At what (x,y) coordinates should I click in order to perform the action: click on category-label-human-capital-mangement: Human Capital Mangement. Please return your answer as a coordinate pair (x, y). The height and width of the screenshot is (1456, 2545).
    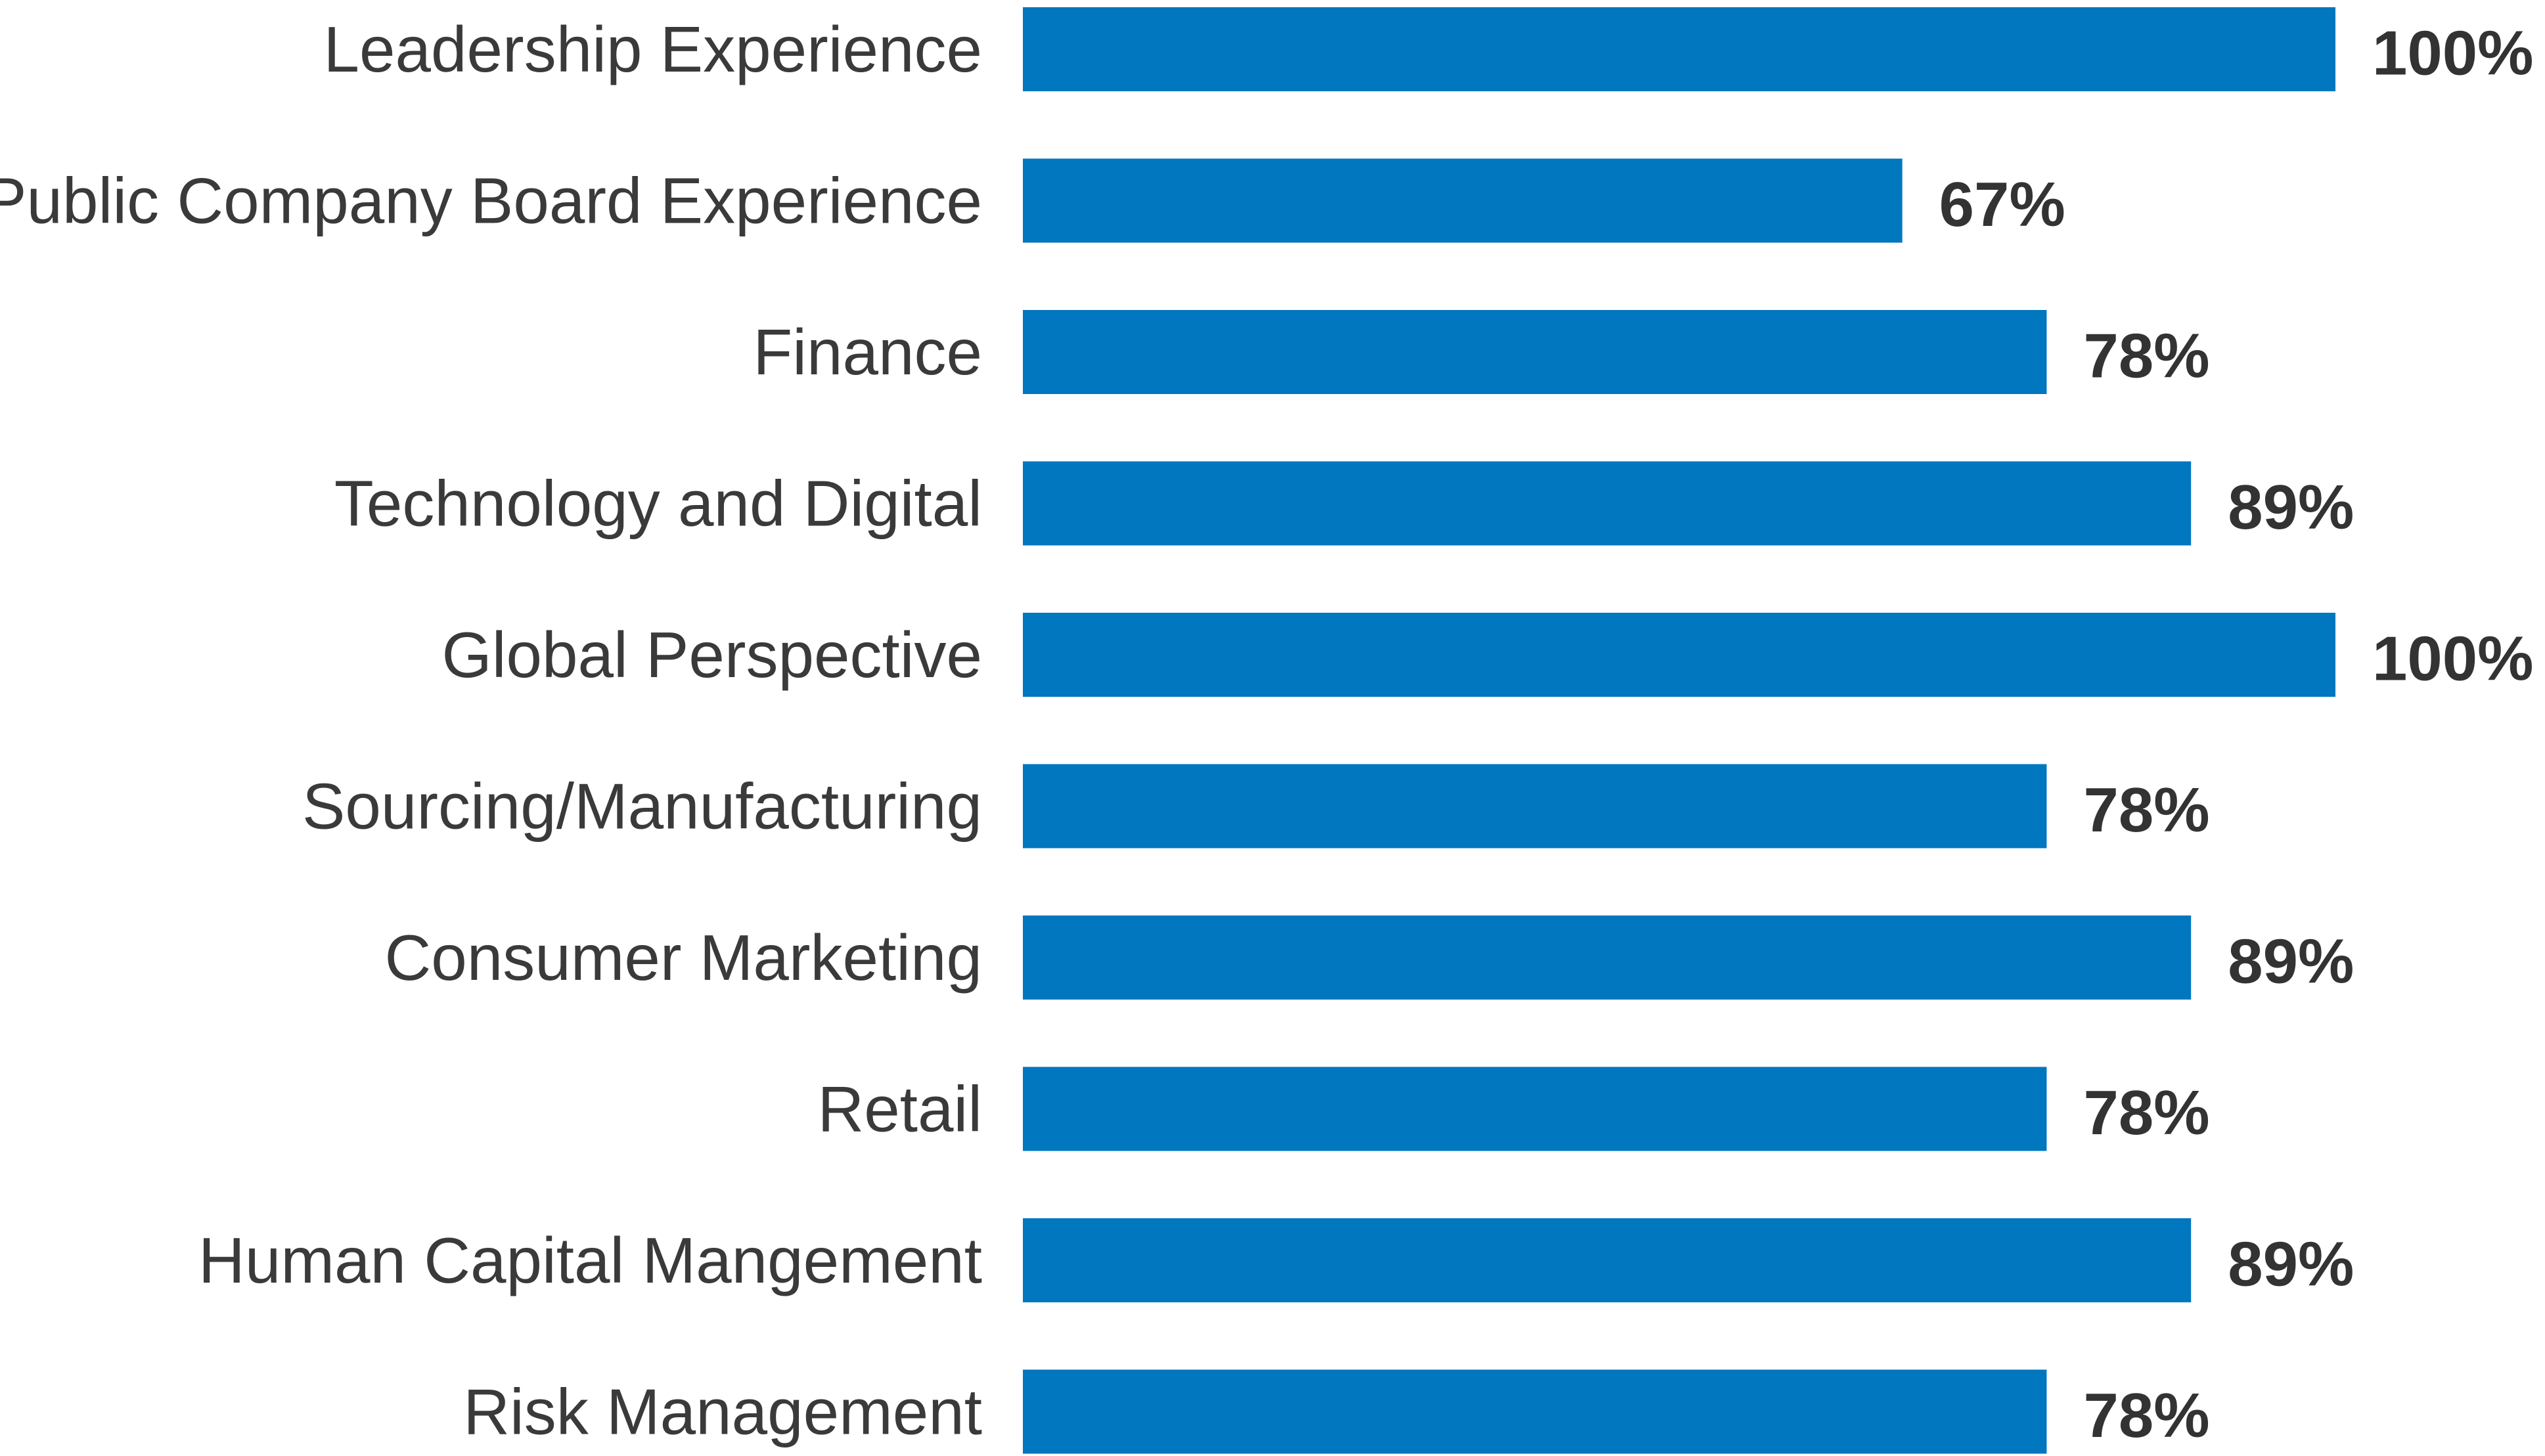
    Looking at the image, I should click on (590, 1260).